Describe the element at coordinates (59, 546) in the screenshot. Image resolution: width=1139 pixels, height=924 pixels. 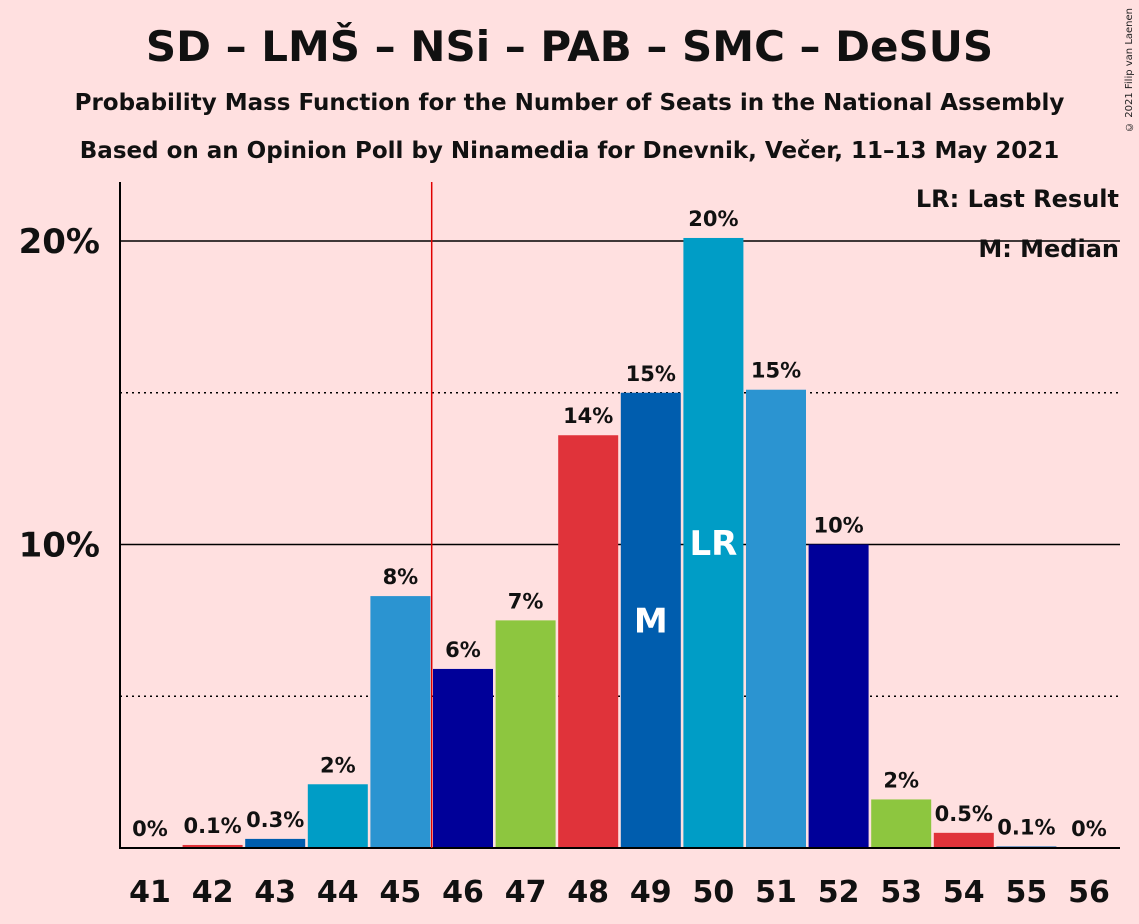
I see `y-tick-label: 10%` at that location.